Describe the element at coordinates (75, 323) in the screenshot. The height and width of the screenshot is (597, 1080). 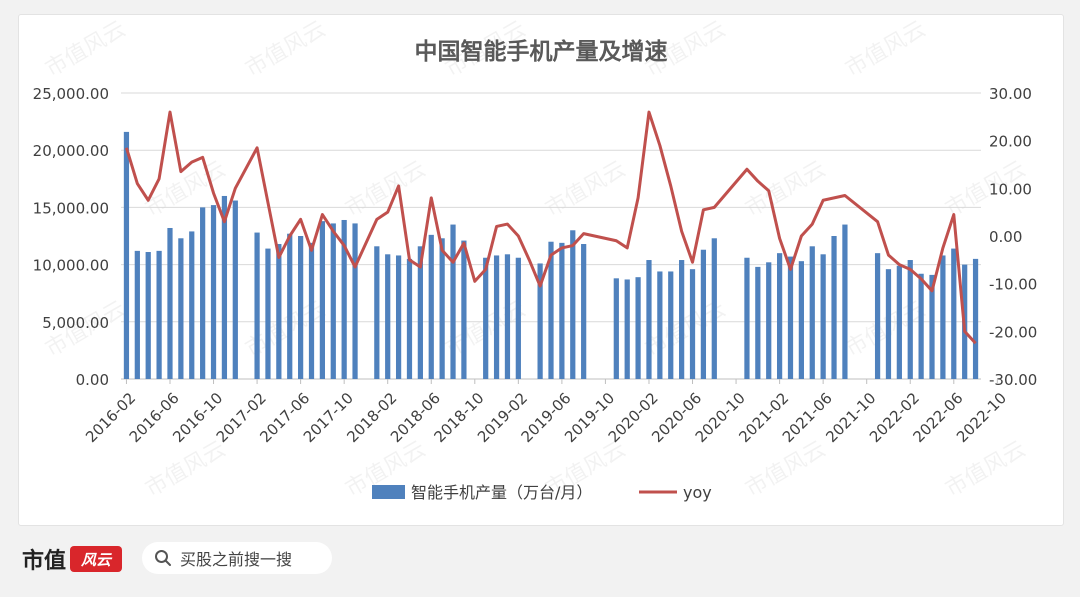
I see `left-axis-tick-label: 5,000.00` at that location.